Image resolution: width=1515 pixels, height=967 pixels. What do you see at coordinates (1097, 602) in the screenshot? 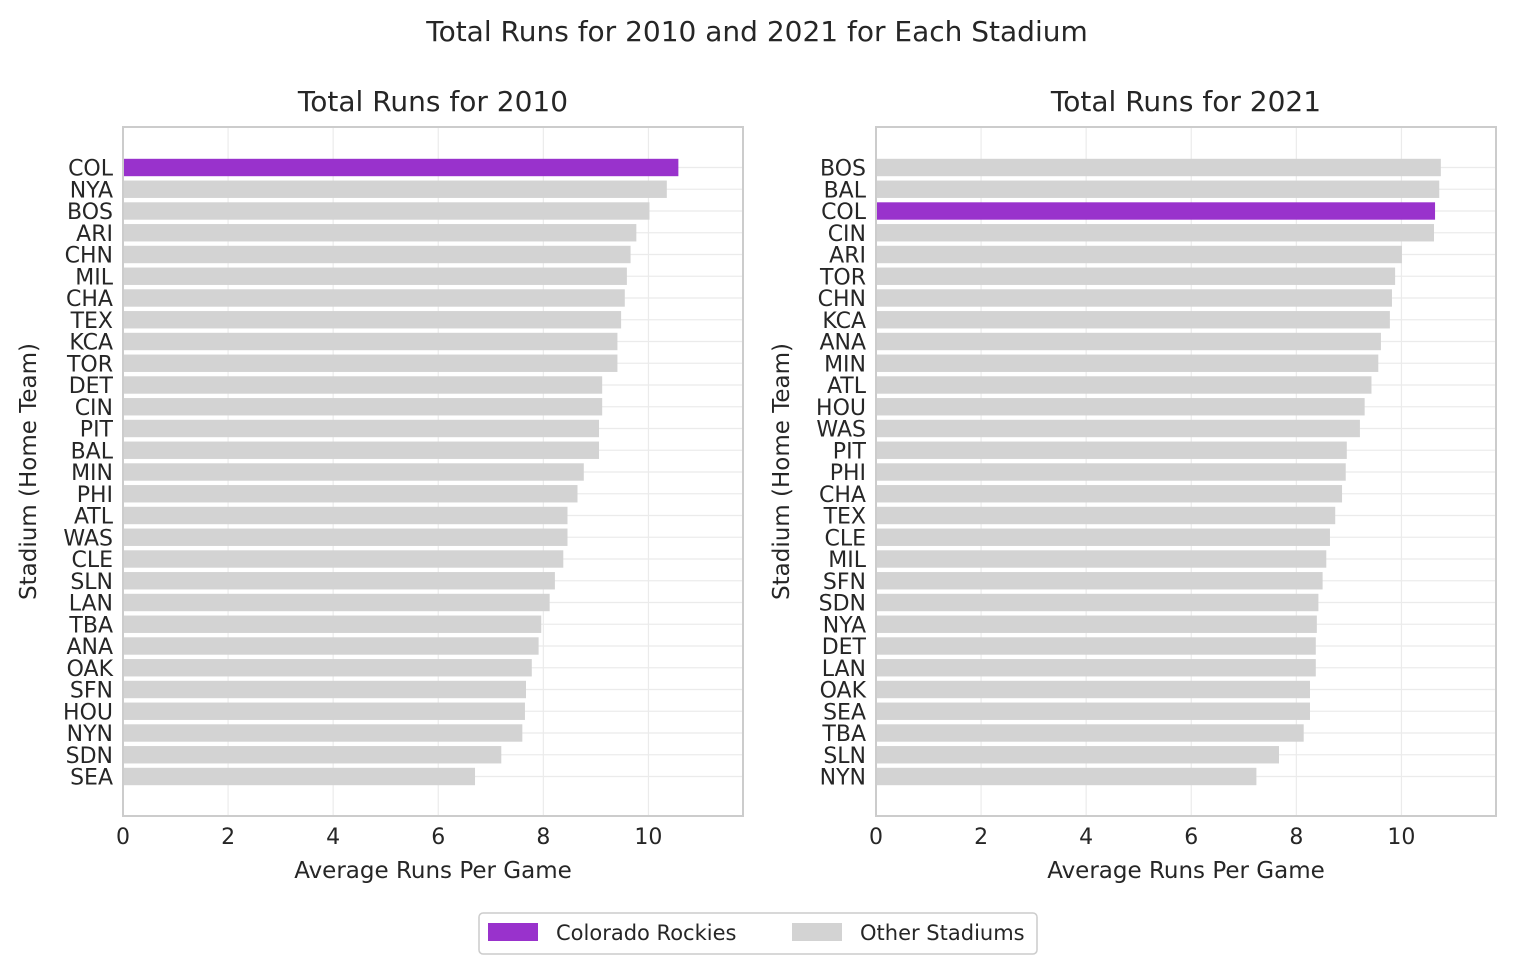
I see `bar-sdn` at bounding box center [1097, 602].